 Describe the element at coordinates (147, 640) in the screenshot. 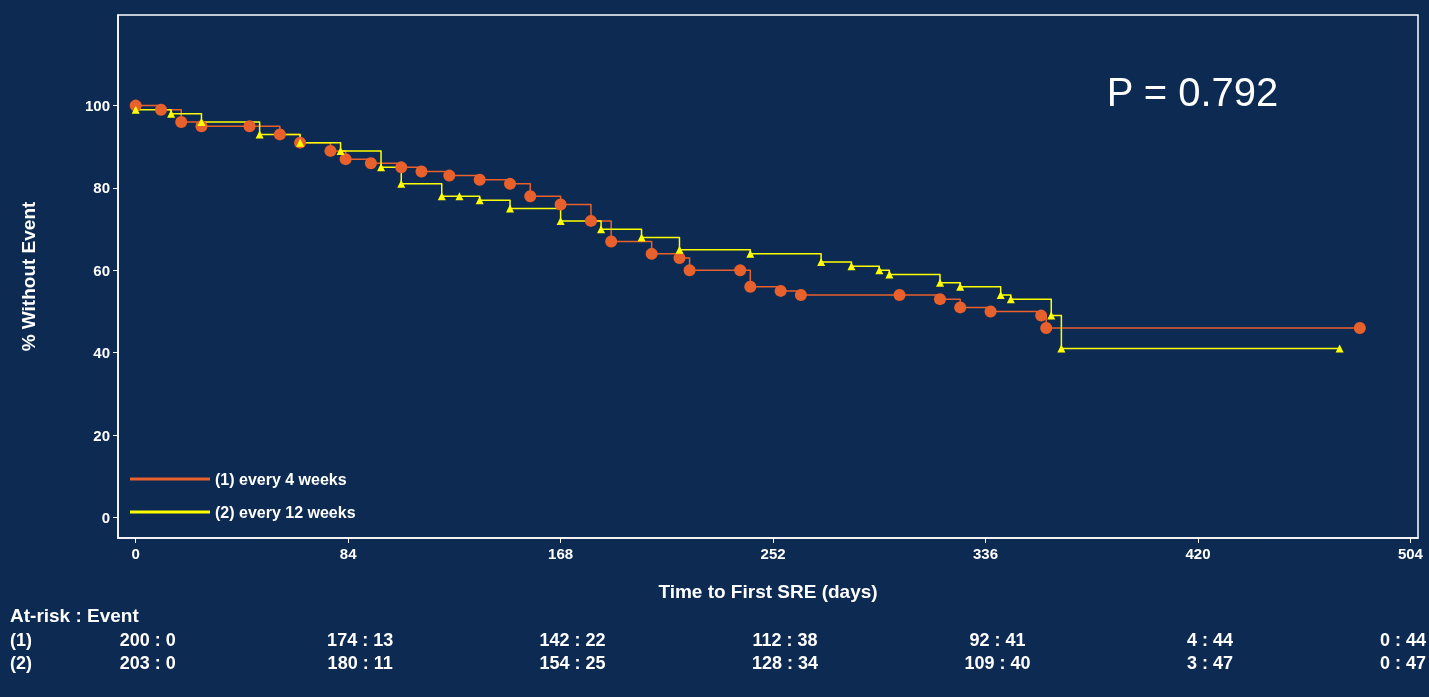

I see `text: 200 : 0` at that location.